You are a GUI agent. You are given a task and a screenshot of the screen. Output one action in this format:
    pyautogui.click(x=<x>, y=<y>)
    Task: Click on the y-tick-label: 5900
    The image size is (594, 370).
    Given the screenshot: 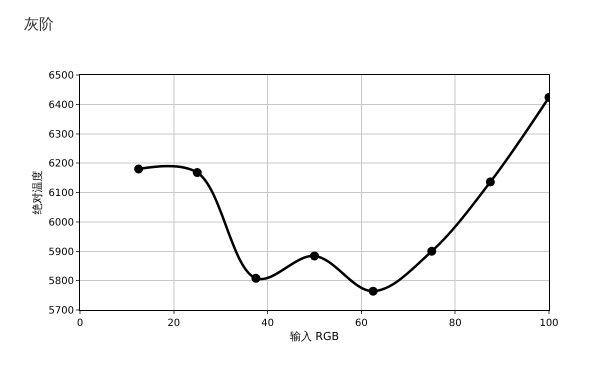 What is the action you would take?
    pyautogui.click(x=61, y=252)
    